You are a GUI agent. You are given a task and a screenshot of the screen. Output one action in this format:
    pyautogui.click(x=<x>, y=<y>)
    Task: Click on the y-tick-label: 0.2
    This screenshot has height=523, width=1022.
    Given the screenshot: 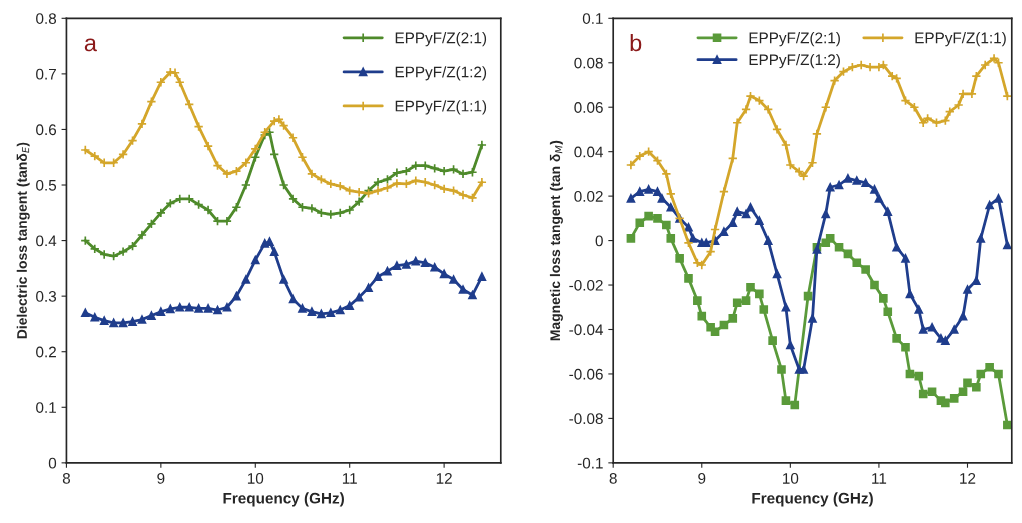 What is the action you would take?
    pyautogui.click(x=46, y=352)
    